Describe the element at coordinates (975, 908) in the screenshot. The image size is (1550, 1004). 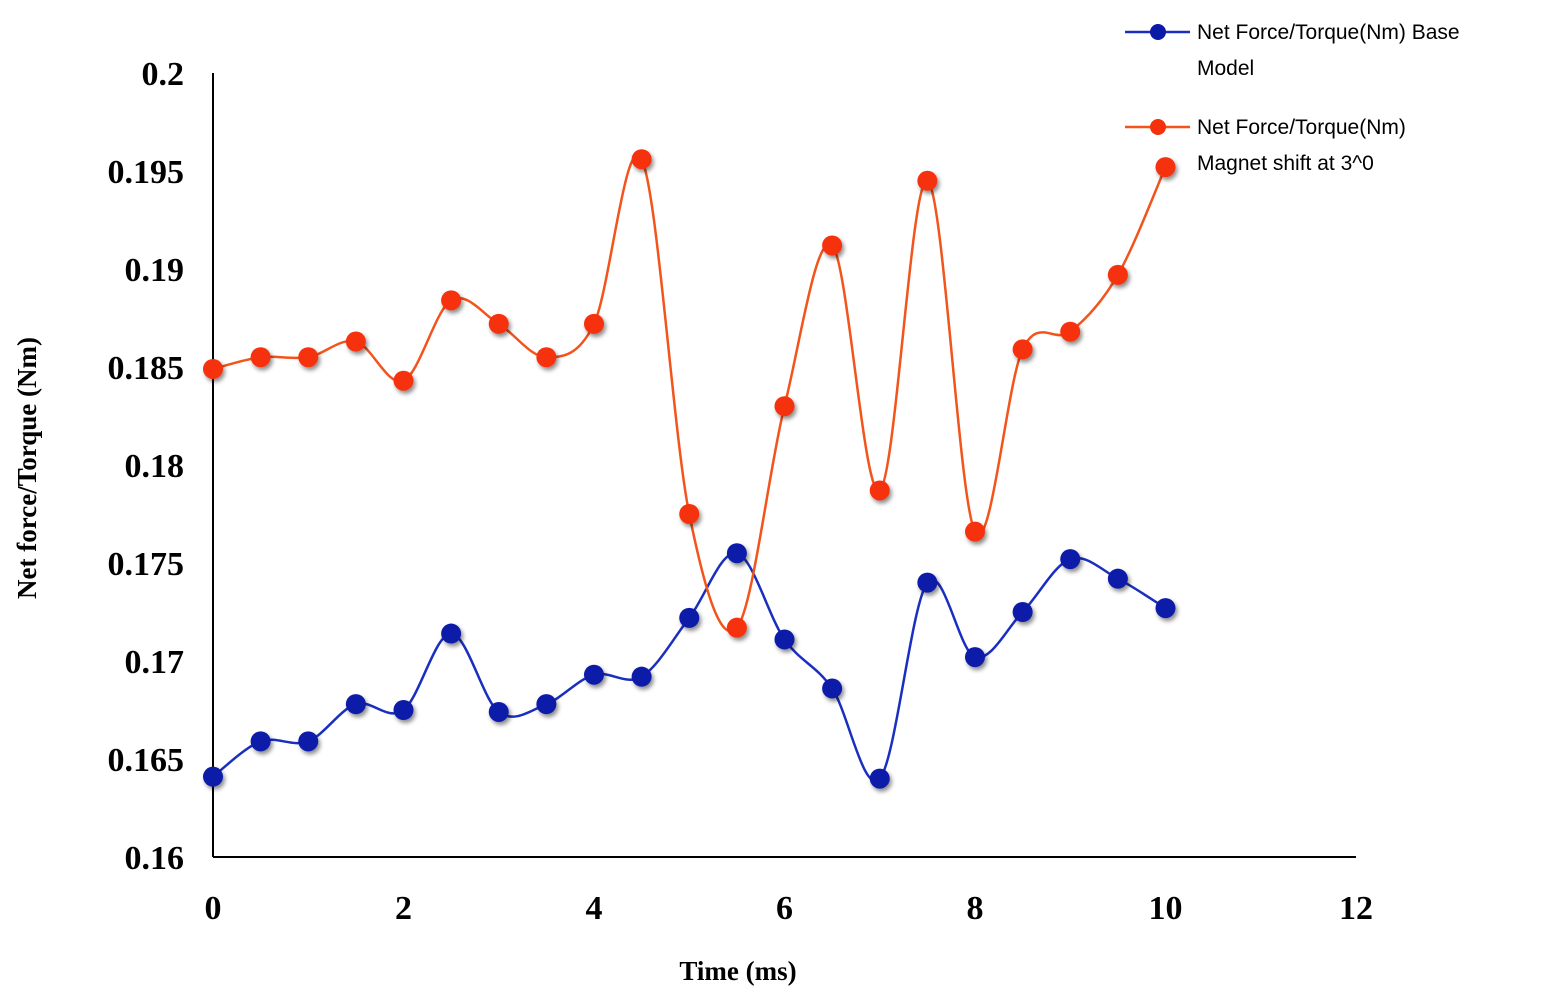
I see `x-tick-label: 8` at that location.